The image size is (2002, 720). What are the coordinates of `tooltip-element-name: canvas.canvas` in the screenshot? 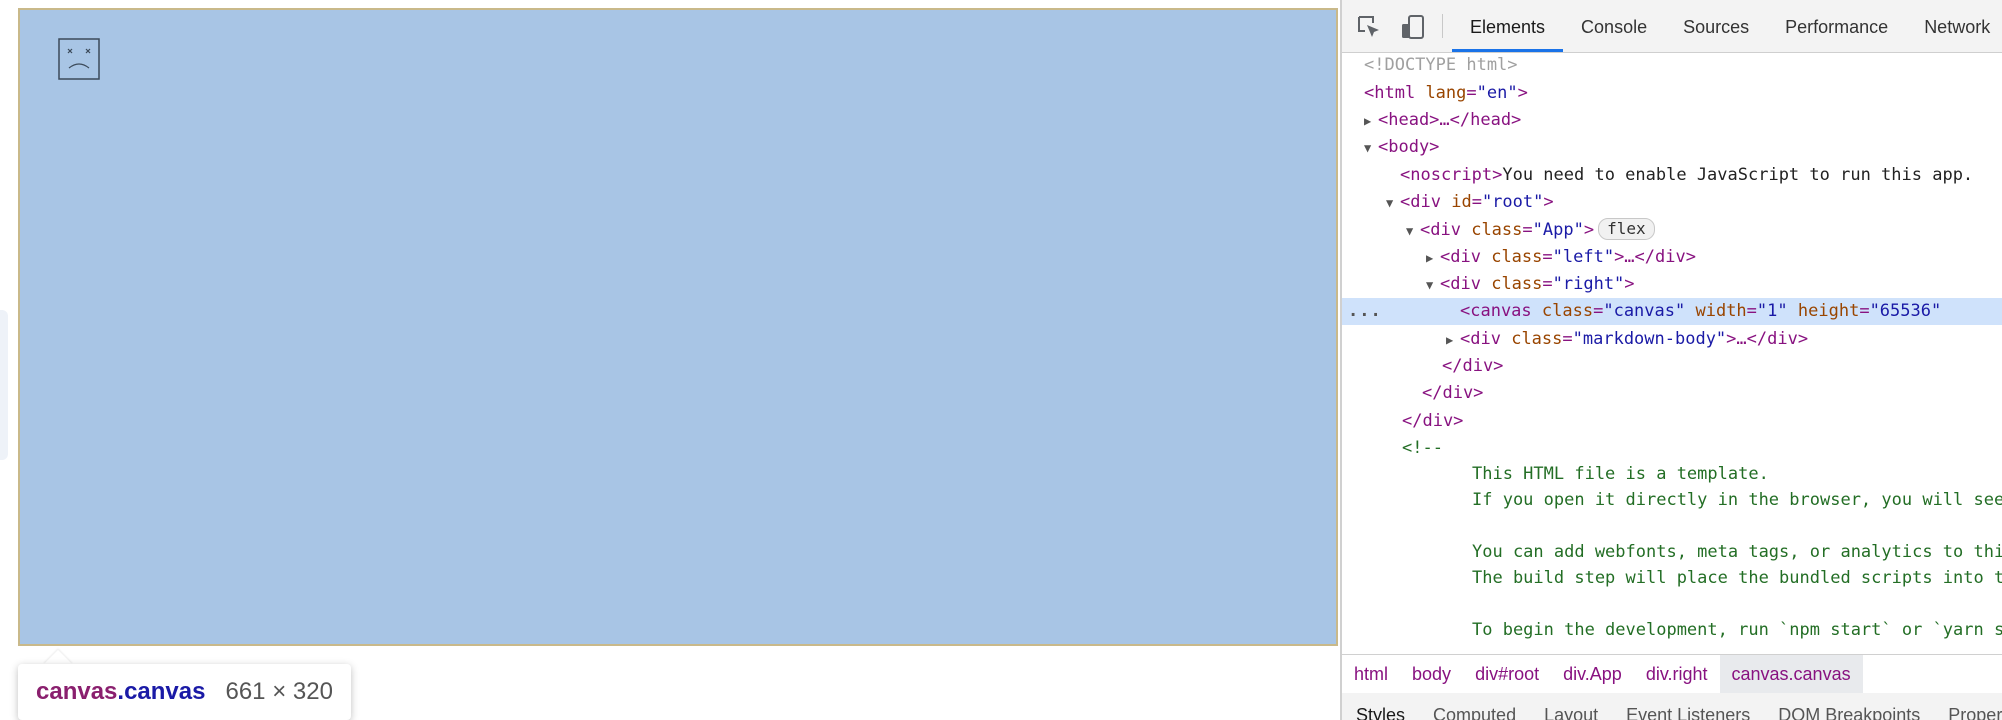 It's located at (120, 692).